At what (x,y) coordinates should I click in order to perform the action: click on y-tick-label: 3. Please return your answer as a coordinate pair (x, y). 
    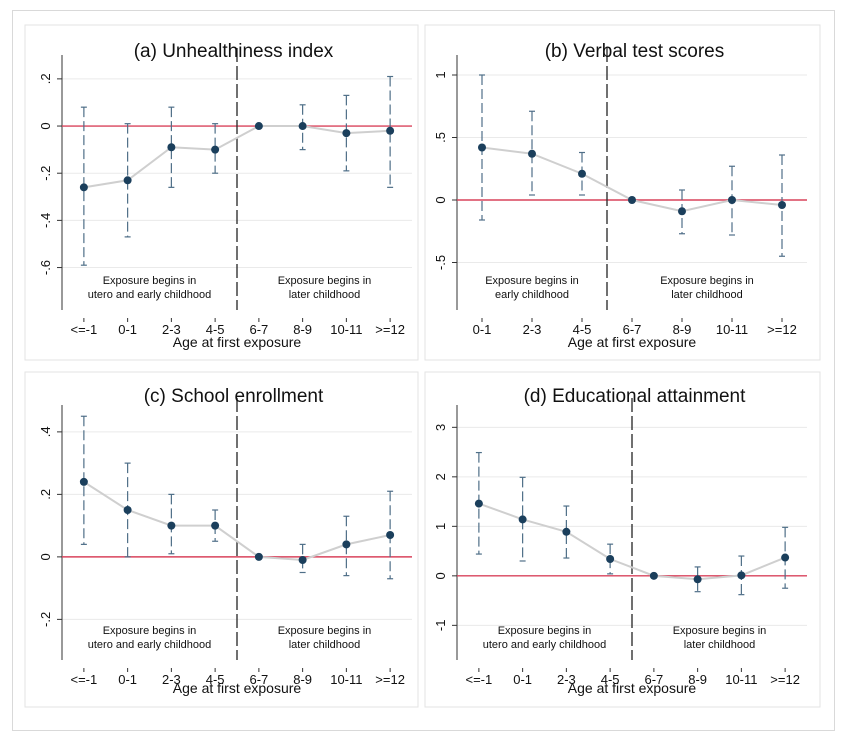
    Looking at the image, I should click on (440, 427).